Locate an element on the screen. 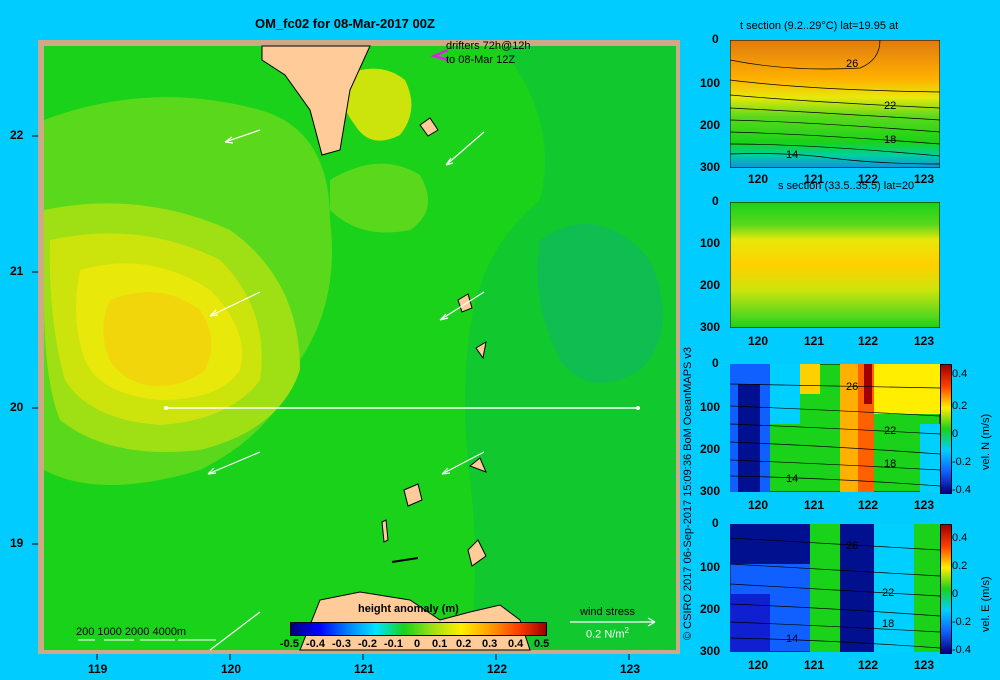  p2-y300: 300 is located at coordinates (710, 327).